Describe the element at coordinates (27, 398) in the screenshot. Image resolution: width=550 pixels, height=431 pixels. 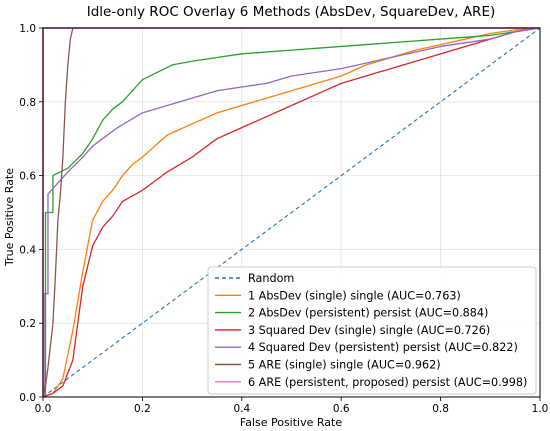
I see `y-tick-label: 0.0` at that location.